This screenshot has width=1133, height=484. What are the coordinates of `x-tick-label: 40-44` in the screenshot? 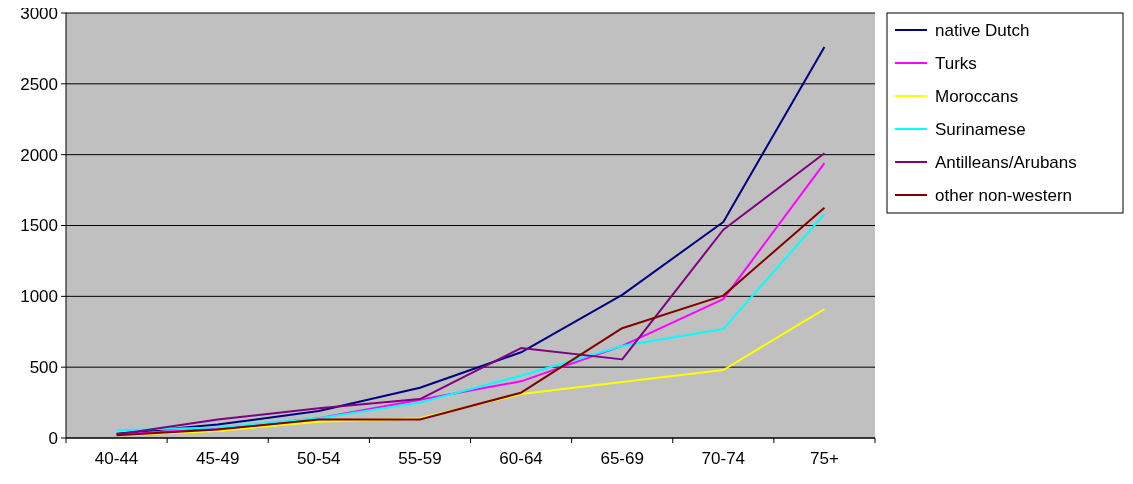 It's located at (116, 458).